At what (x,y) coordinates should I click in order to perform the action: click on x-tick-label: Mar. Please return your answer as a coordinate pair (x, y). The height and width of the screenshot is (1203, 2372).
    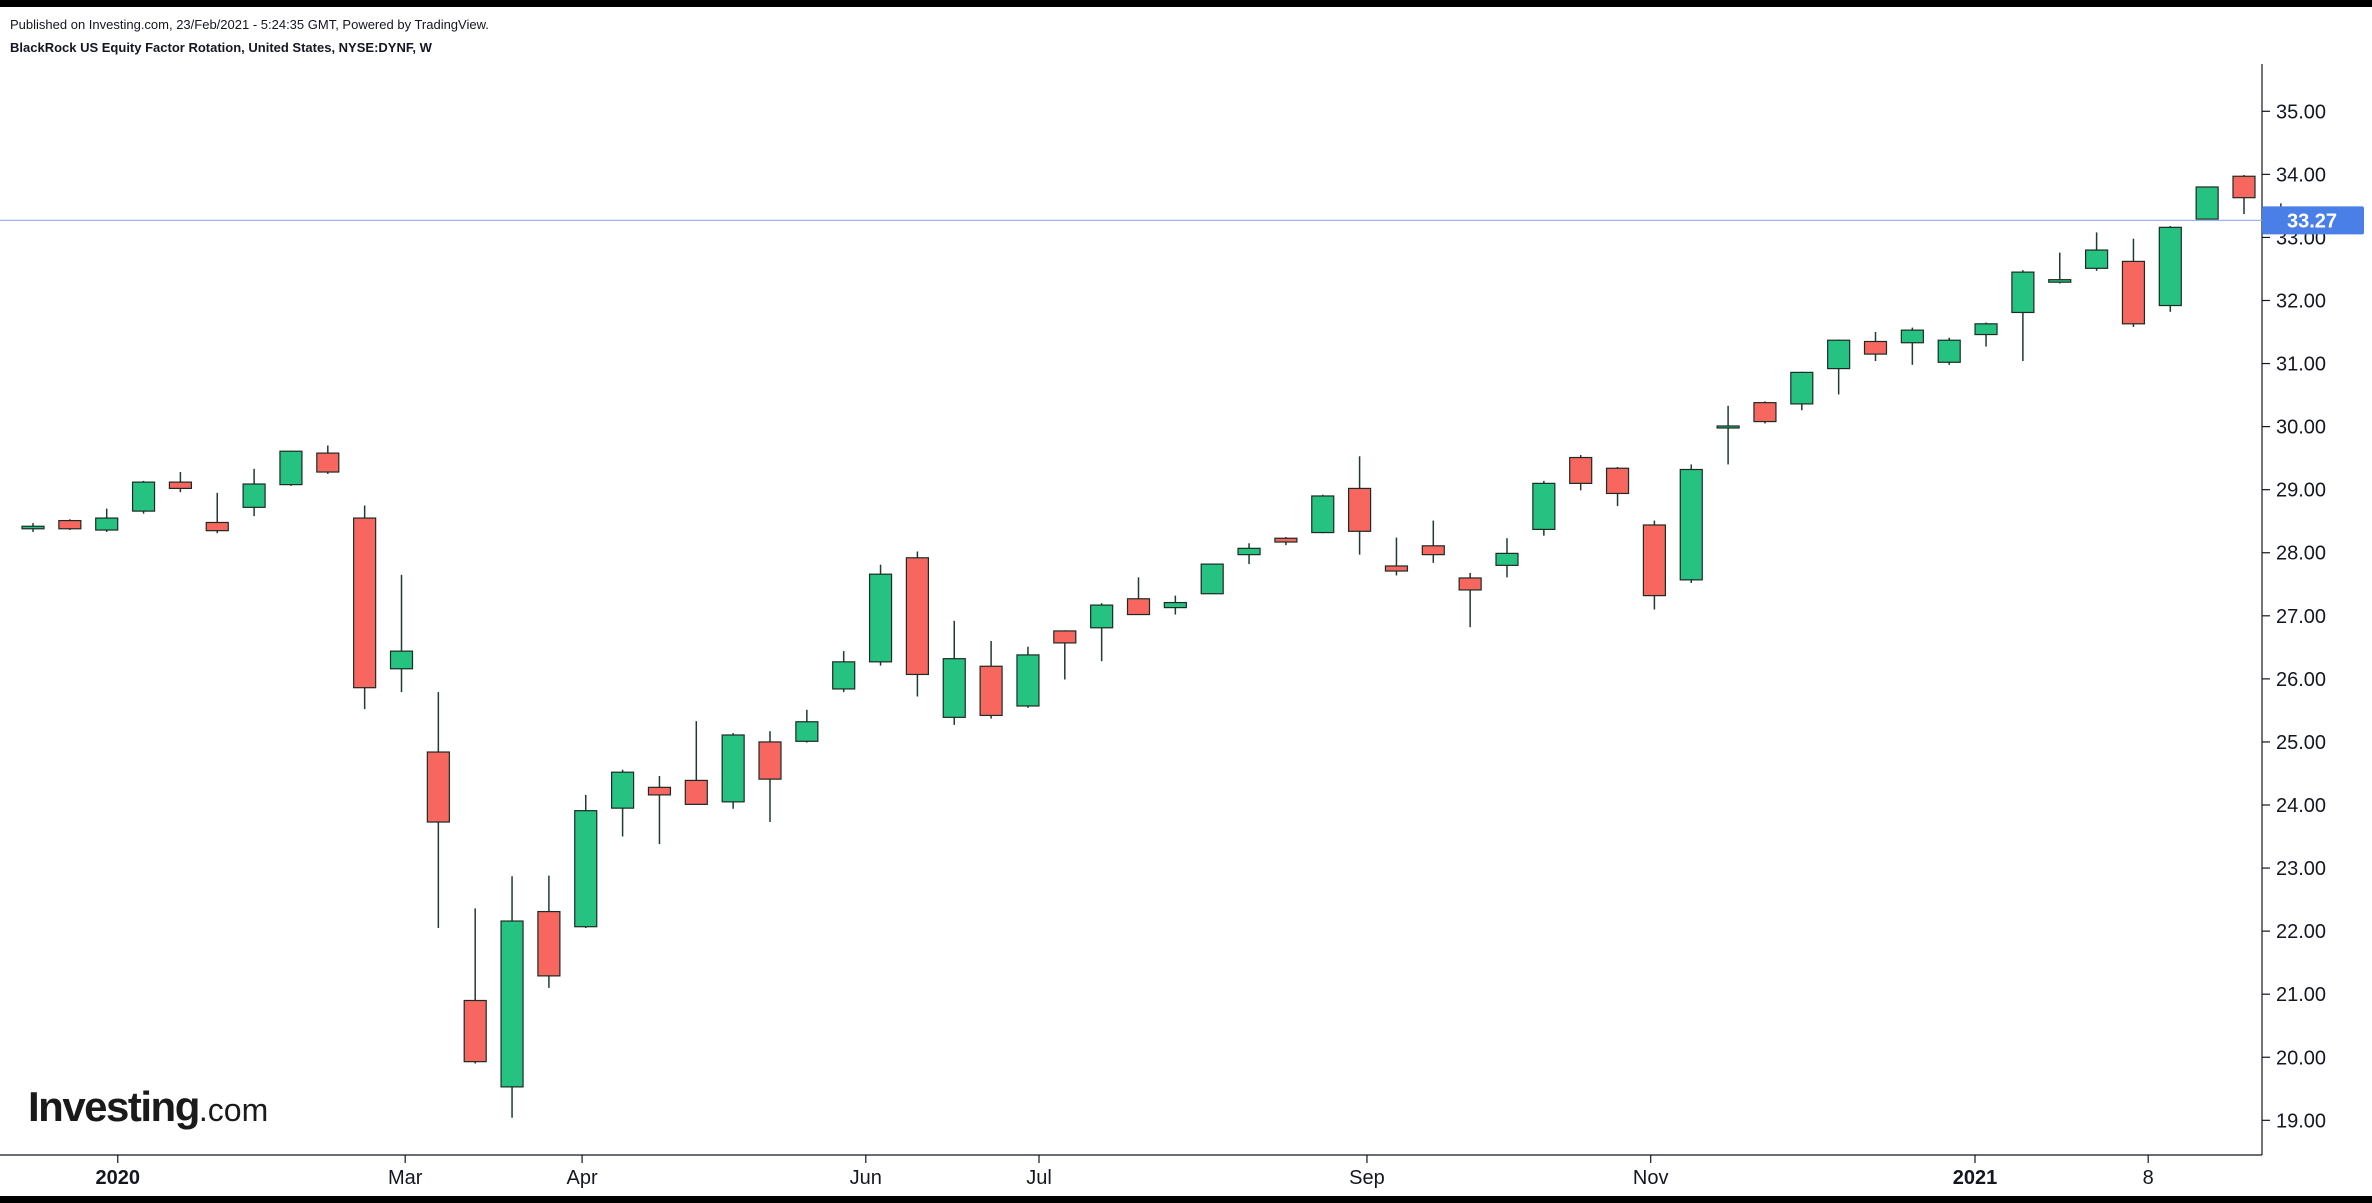
    Looking at the image, I should click on (405, 1178).